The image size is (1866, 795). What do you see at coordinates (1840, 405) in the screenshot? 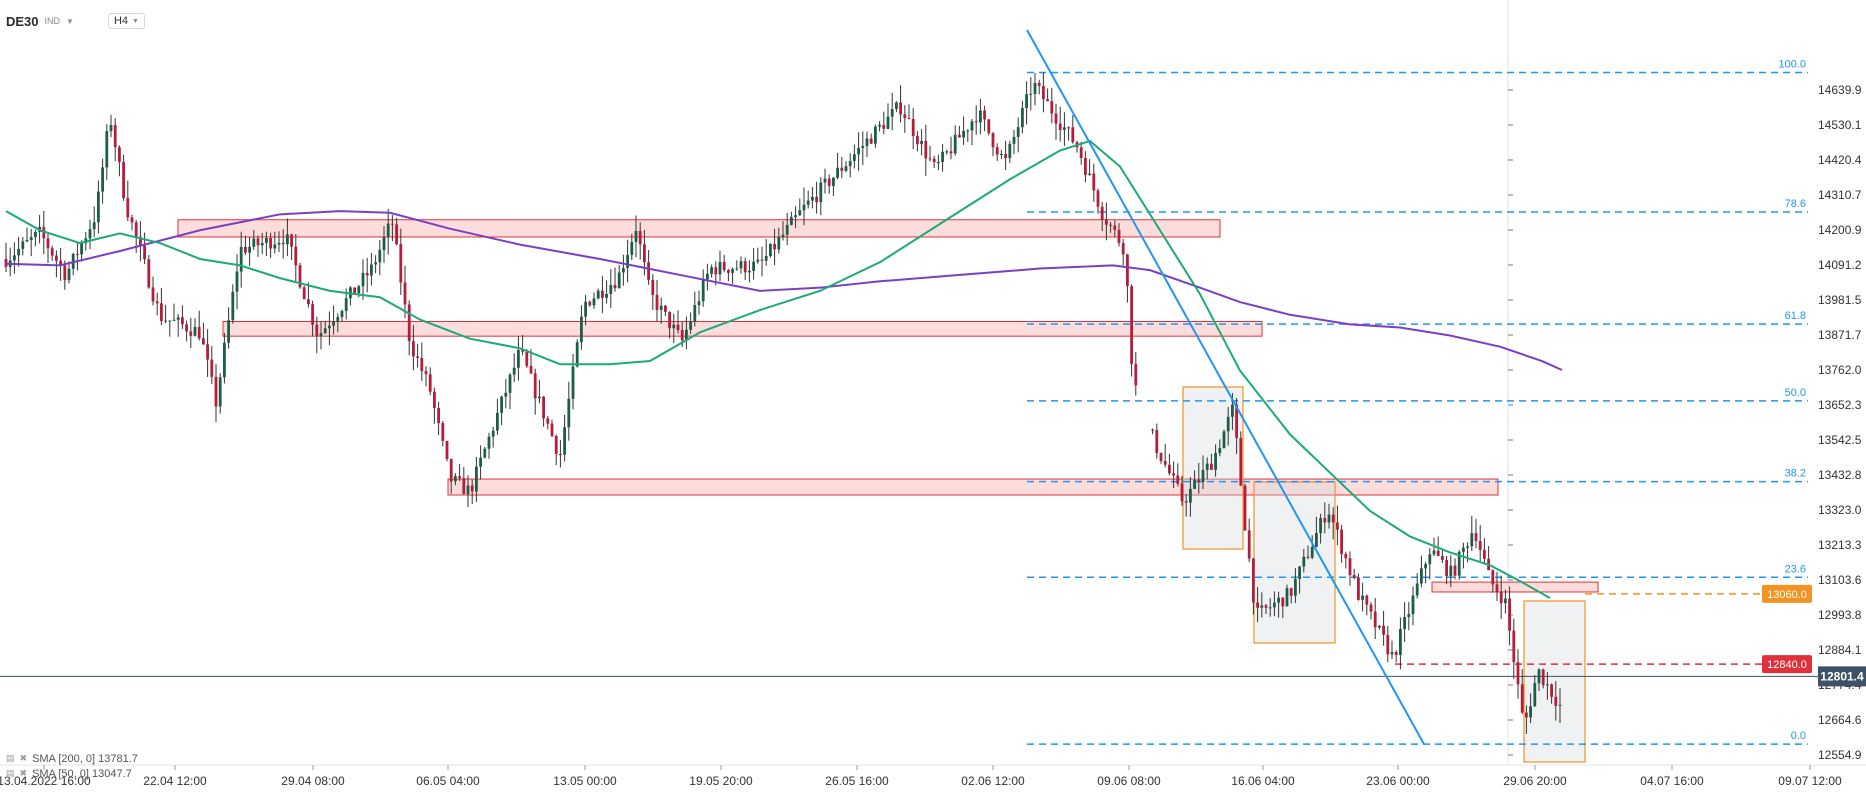
I see `y-tick-label: 13652.3` at bounding box center [1840, 405].